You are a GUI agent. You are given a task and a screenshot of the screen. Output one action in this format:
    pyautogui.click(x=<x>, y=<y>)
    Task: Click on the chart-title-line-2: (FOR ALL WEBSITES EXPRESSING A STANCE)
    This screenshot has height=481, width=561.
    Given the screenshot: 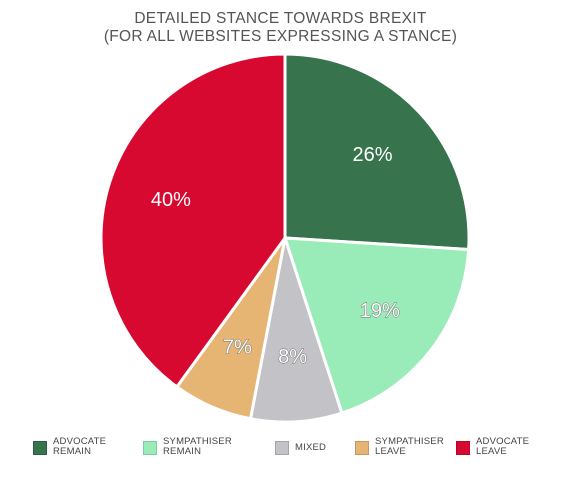 What is the action you would take?
    pyautogui.click(x=280, y=36)
    